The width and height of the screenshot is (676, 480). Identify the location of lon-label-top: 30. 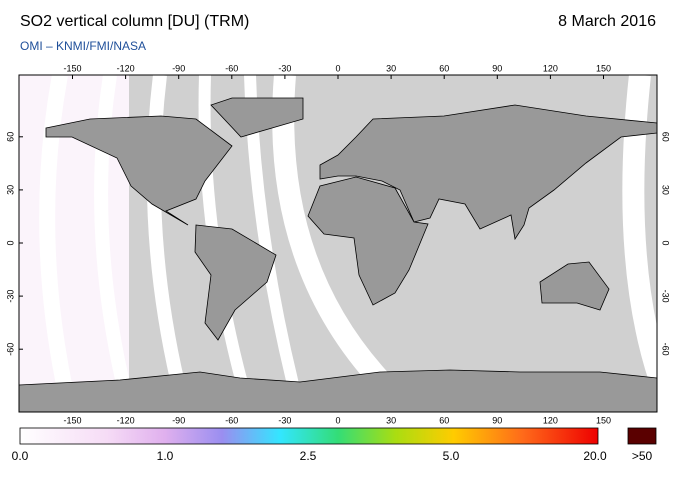
(391, 68).